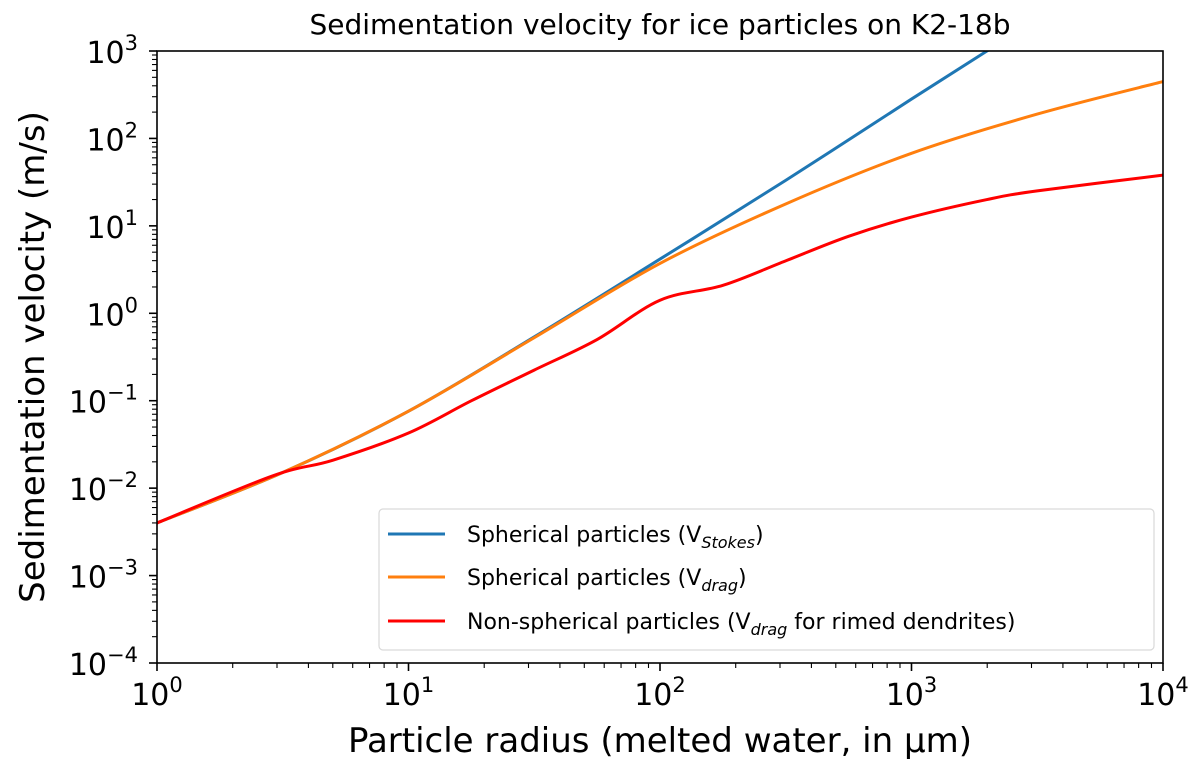  Describe the element at coordinates (678, 685) in the screenshot. I see `x-tick-exponent: 2` at that location.